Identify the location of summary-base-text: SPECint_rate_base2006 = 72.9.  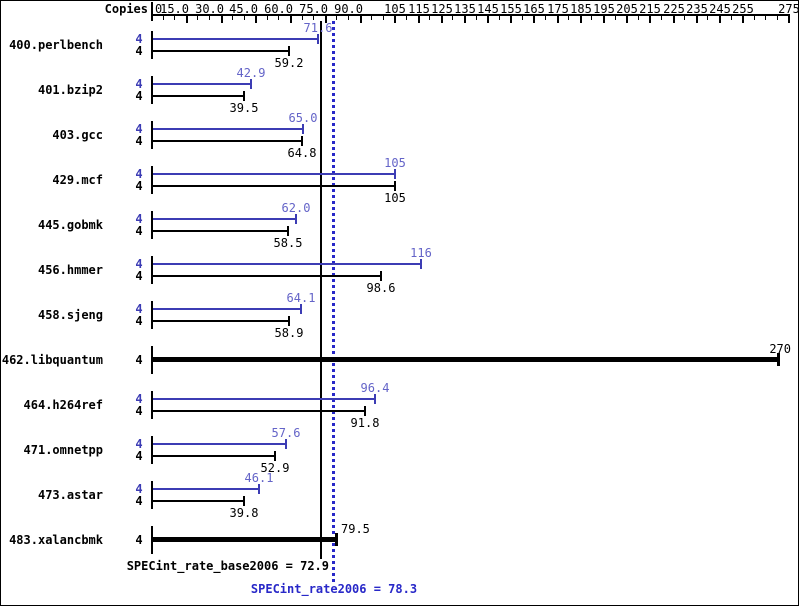
(227, 566).